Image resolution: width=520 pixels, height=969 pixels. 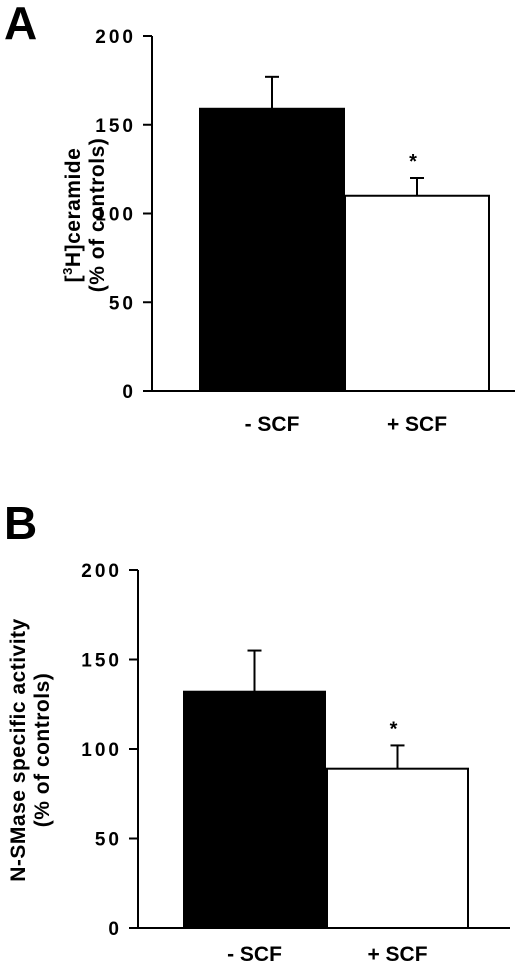 I want to click on category-label-a-2: + SCF, so click(x=417, y=424).